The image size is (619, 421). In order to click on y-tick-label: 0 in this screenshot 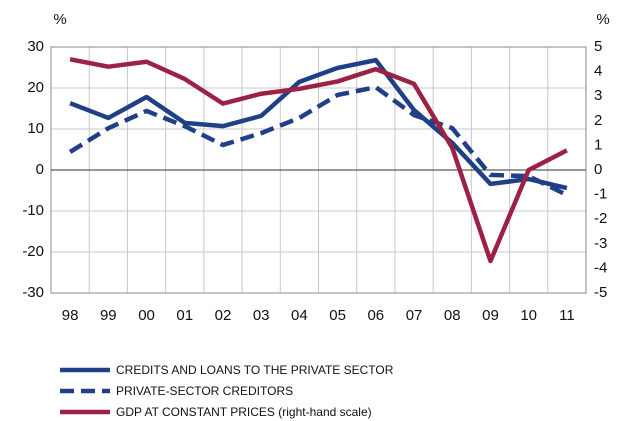, I will do `click(40, 169)`.